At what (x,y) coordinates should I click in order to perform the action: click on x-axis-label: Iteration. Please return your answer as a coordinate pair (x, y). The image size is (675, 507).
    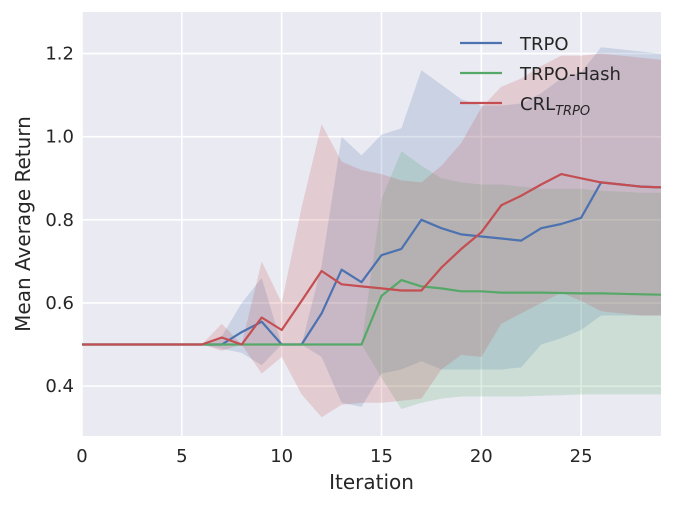
    Looking at the image, I should click on (371, 482).